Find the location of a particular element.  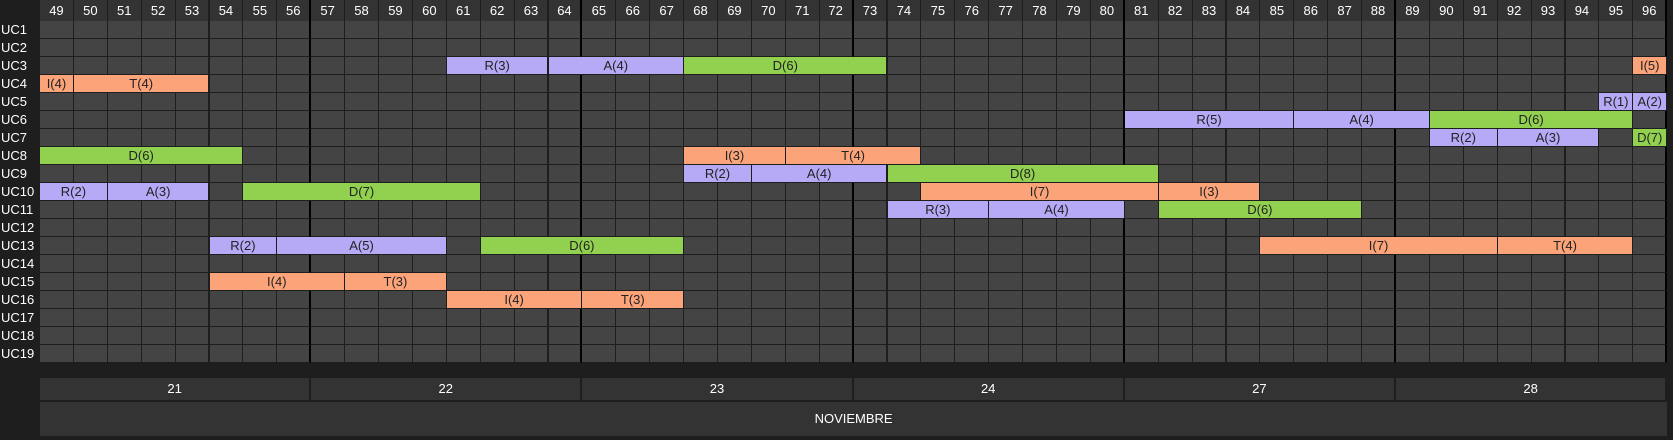

task-bar-uc11-a: A(4) is located at coordinates (1057, 210).